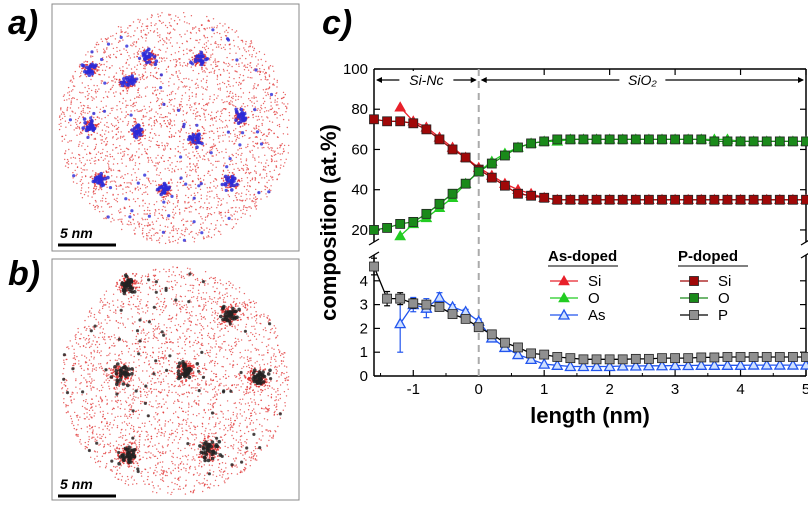 The height and width of the screenshot is (505, 808). Describe the element at coordinates (143, 125) in the screenshot. I see `cluster-atom-dot` at that location.